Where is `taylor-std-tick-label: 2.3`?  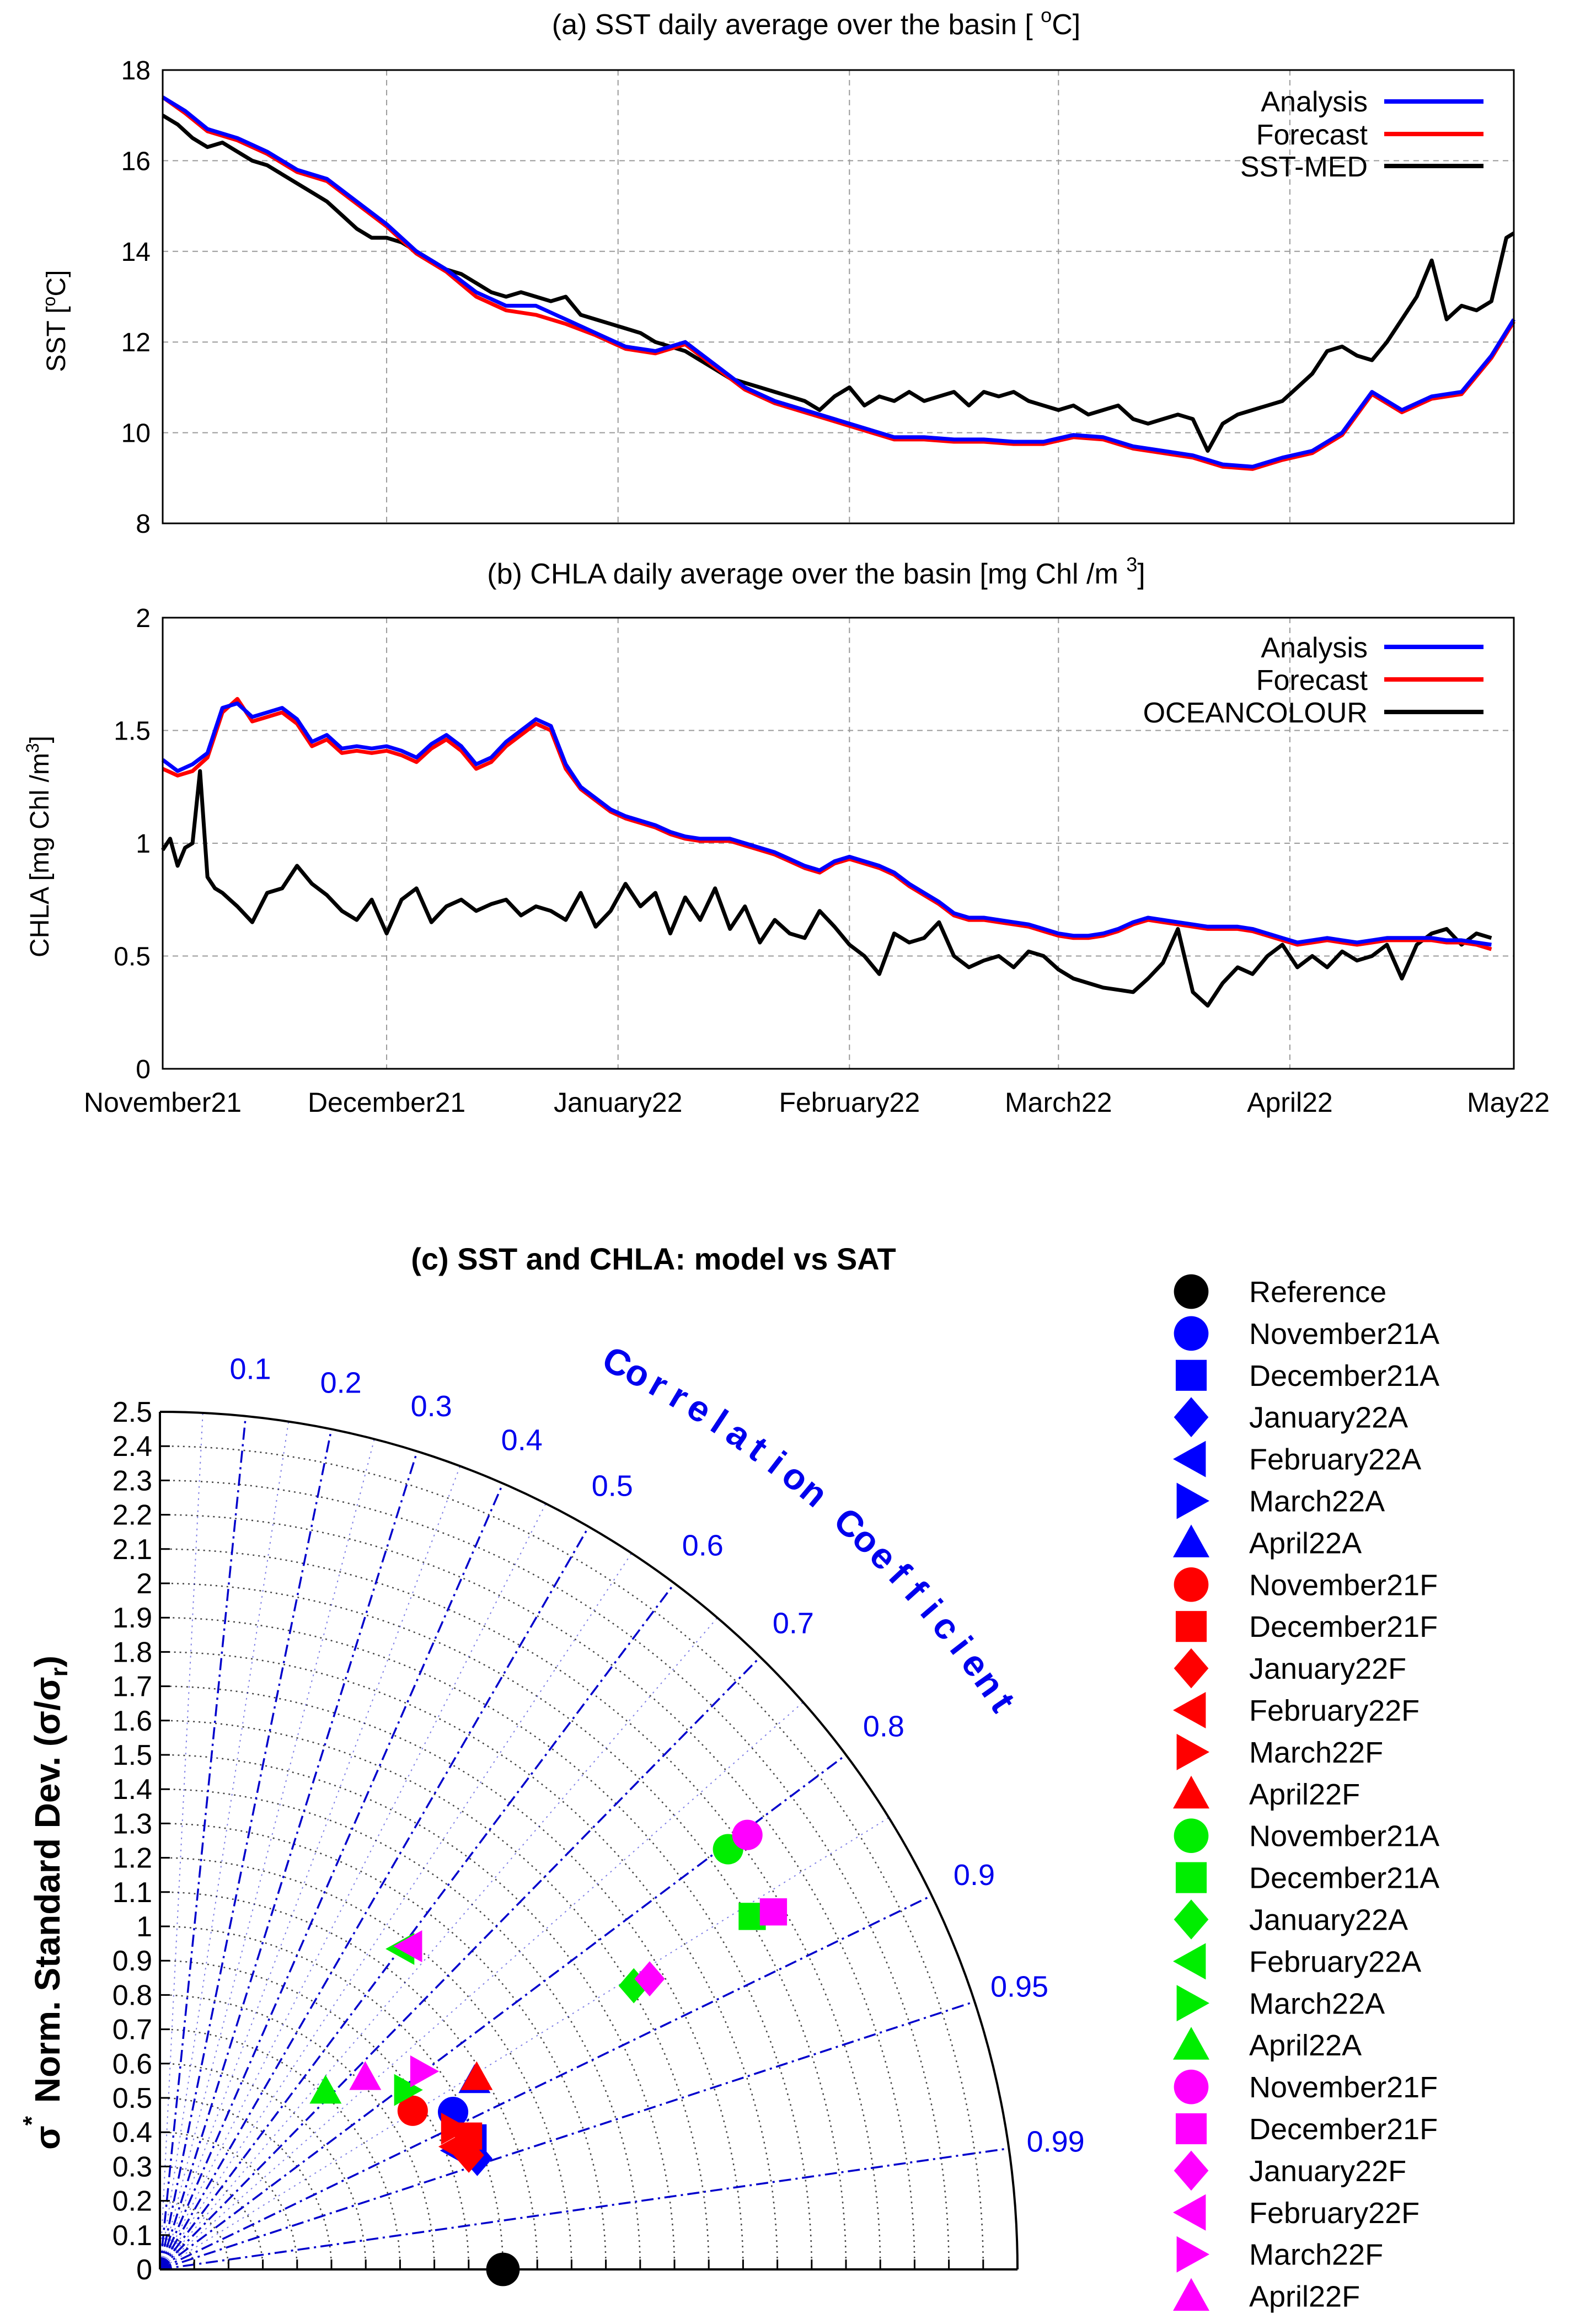
taylor-std-tick-label: 2.3 is located at coordinates (132, 1481).